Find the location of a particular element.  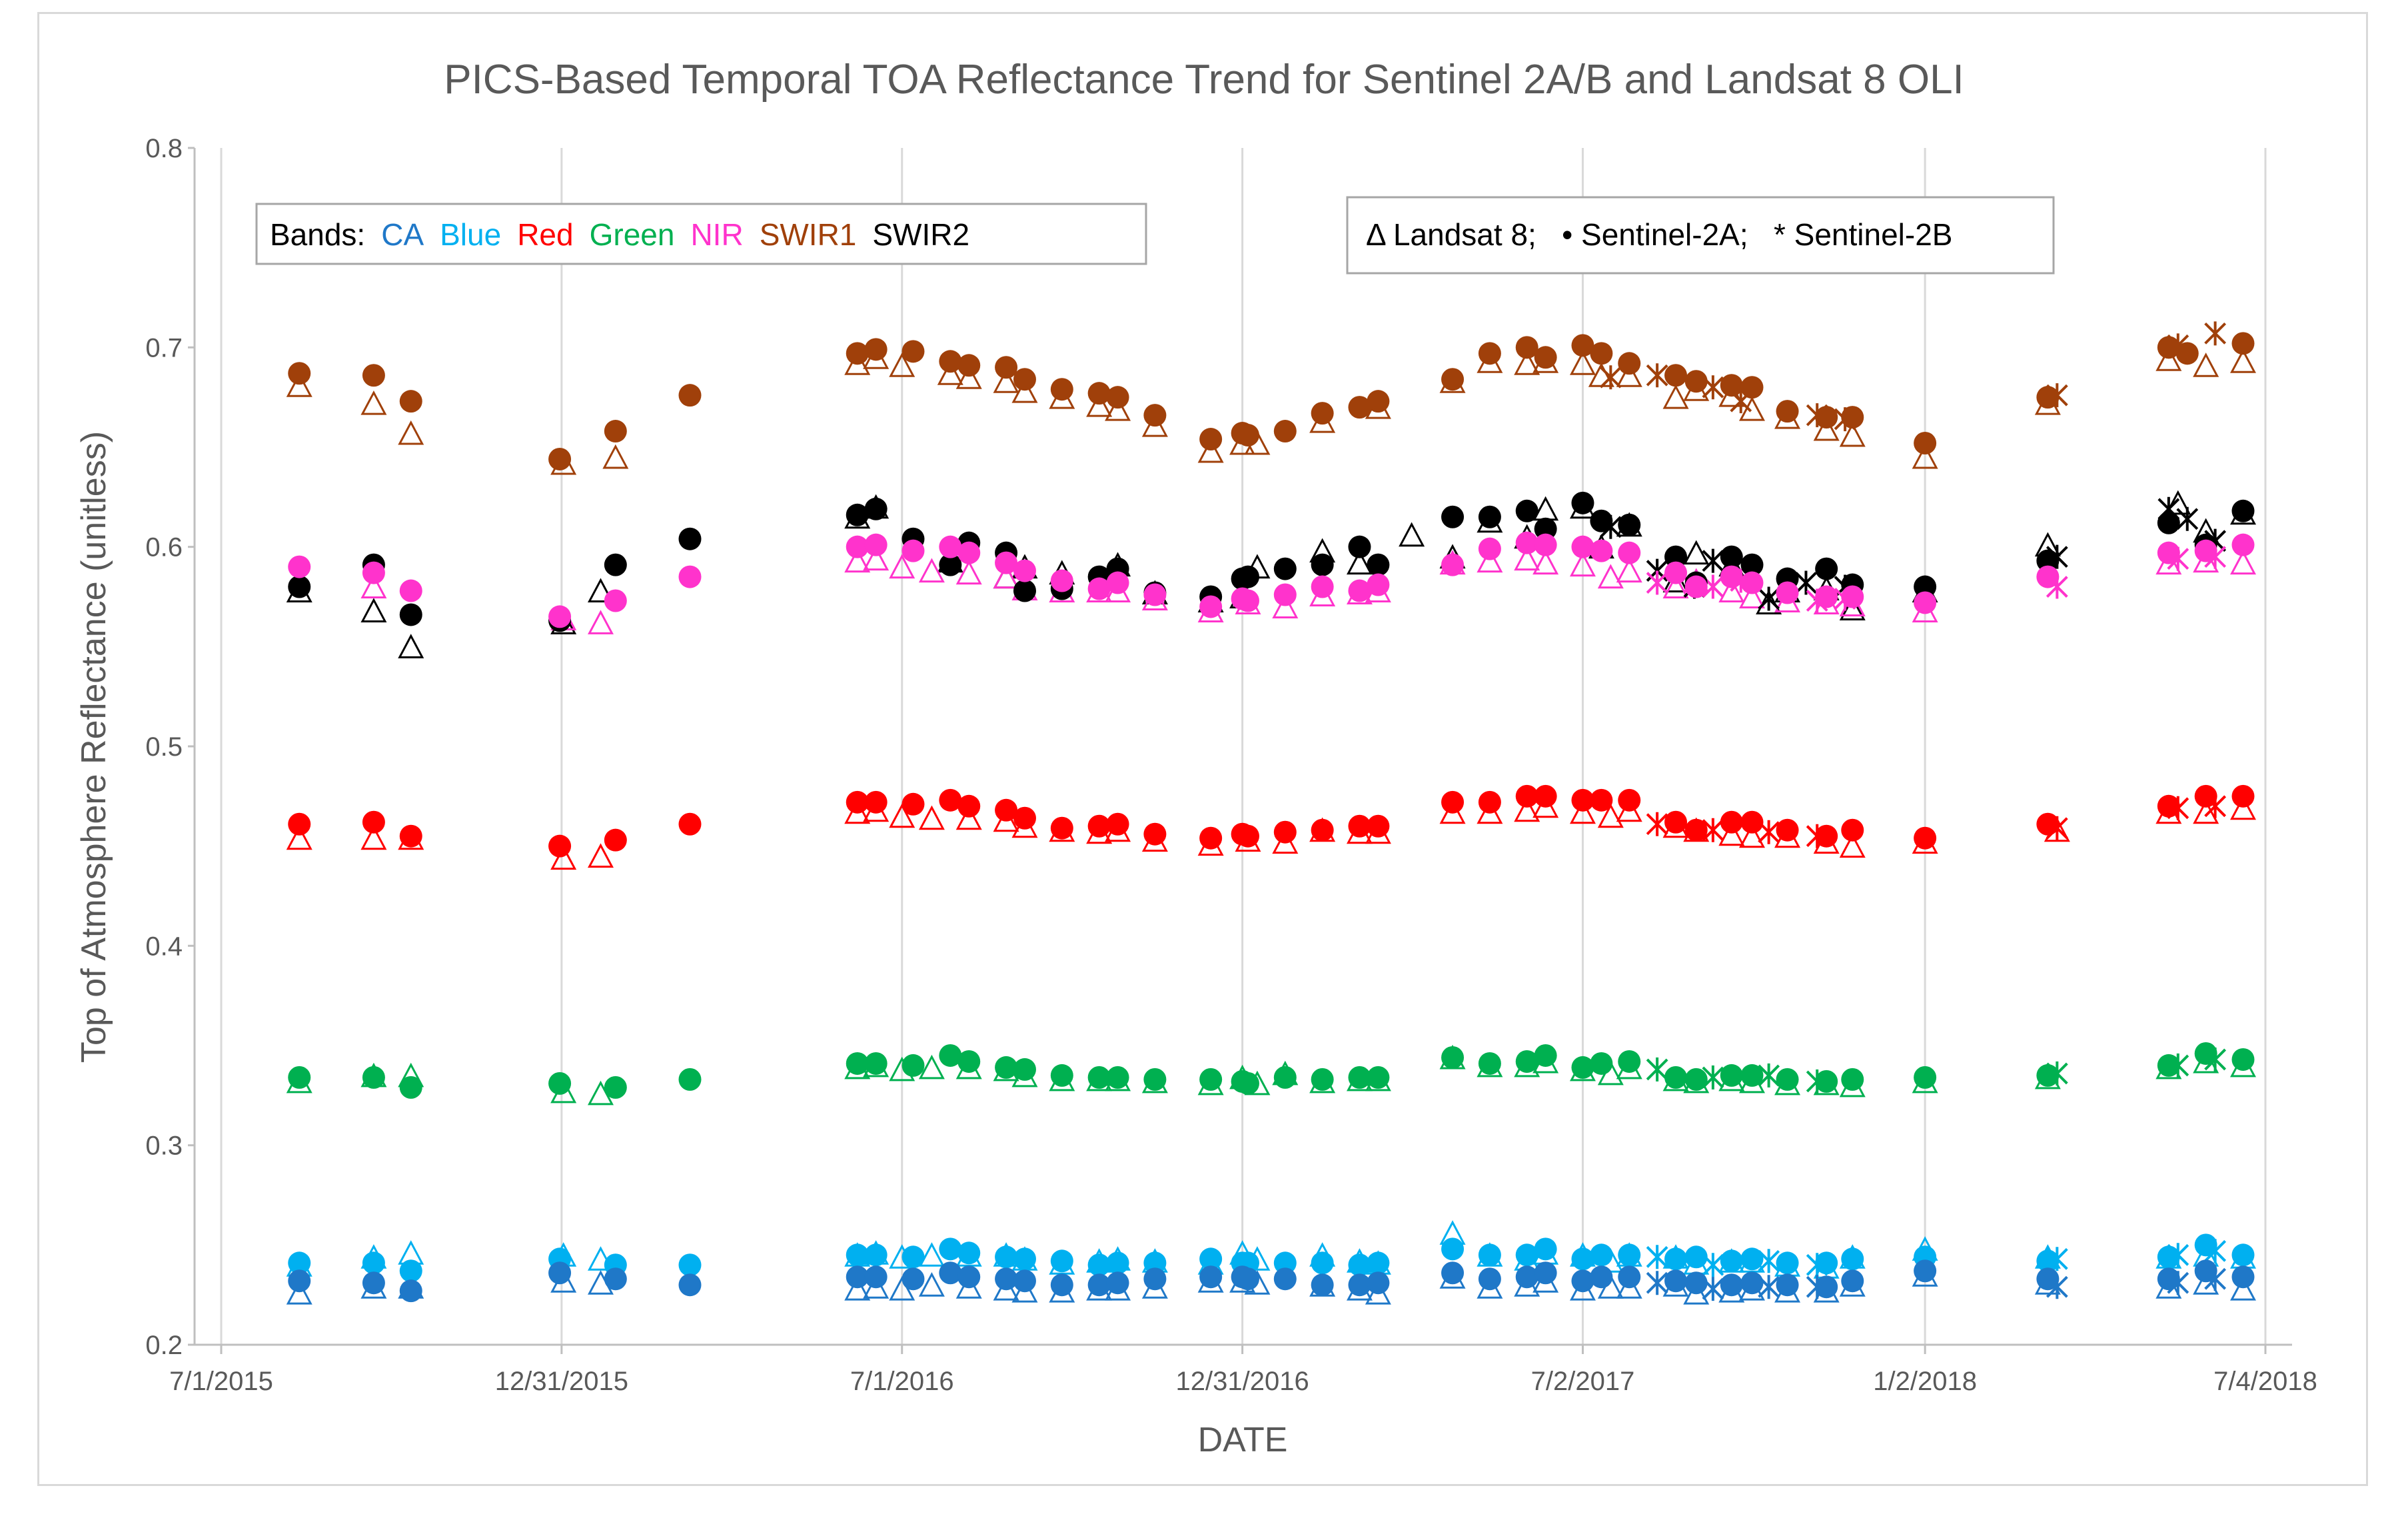

series-blue-landsat 8 is located at coordinates (1271, 1249).